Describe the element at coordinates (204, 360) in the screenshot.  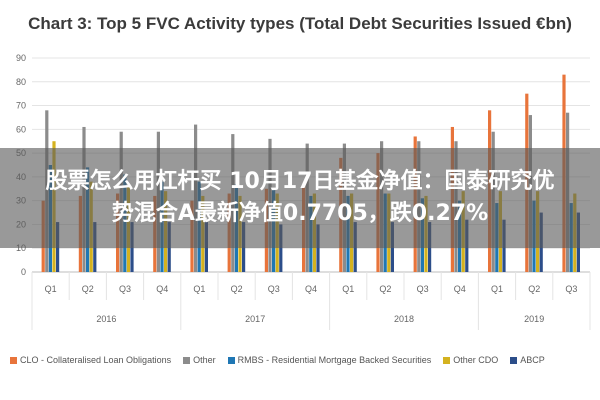
I see `legend-label: Other` at that location.